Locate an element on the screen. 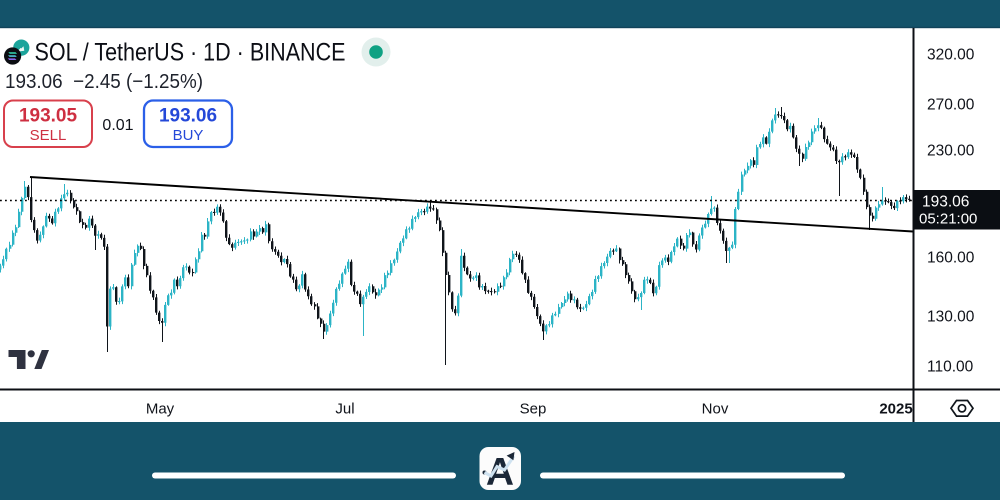  svg-text: Sep is located at coordinates (533, 409).